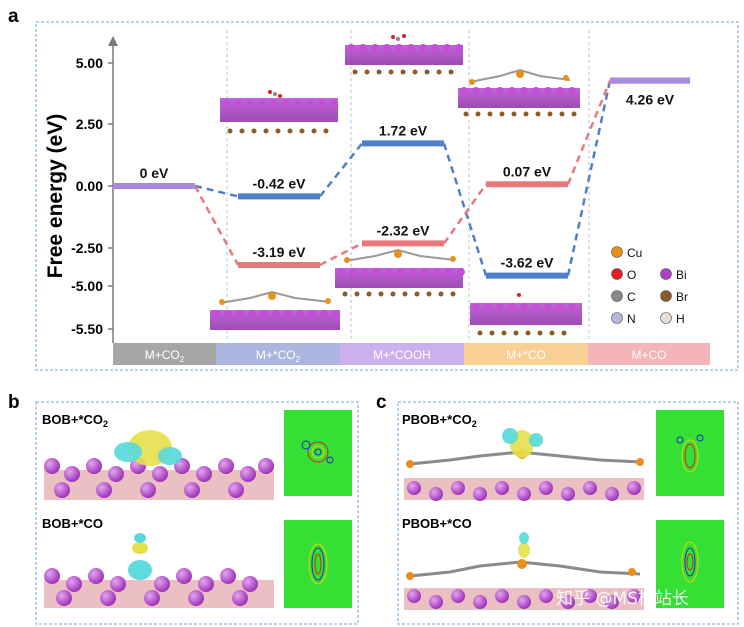  I want to click on legend-label-Cu: Cu, so click(634, 253).